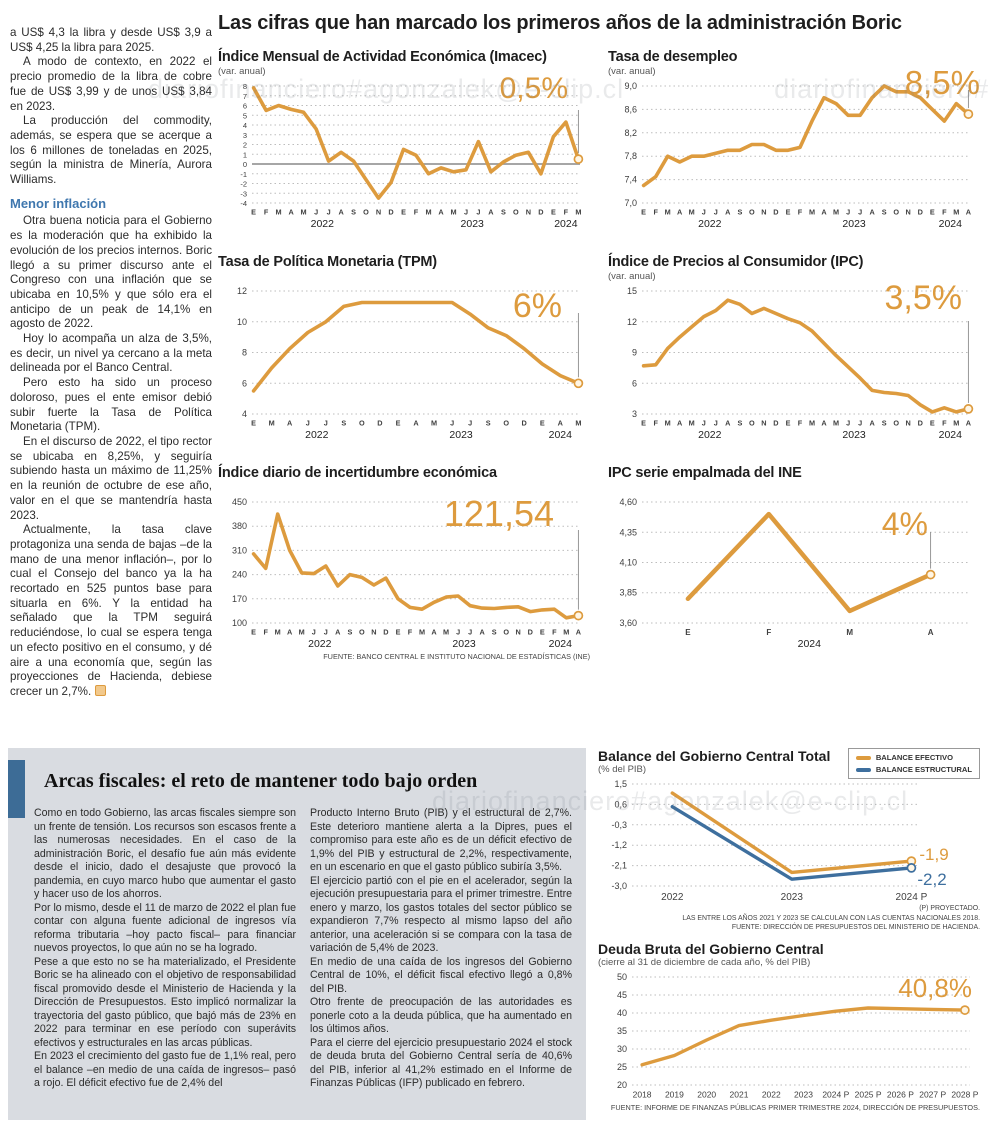 The image size is (988, 1133). What do you see at coordinates (705, 473) in the screenshot?
I see `chart-title: IPC serie empalmada del INE` at bounding box center [705, 473].